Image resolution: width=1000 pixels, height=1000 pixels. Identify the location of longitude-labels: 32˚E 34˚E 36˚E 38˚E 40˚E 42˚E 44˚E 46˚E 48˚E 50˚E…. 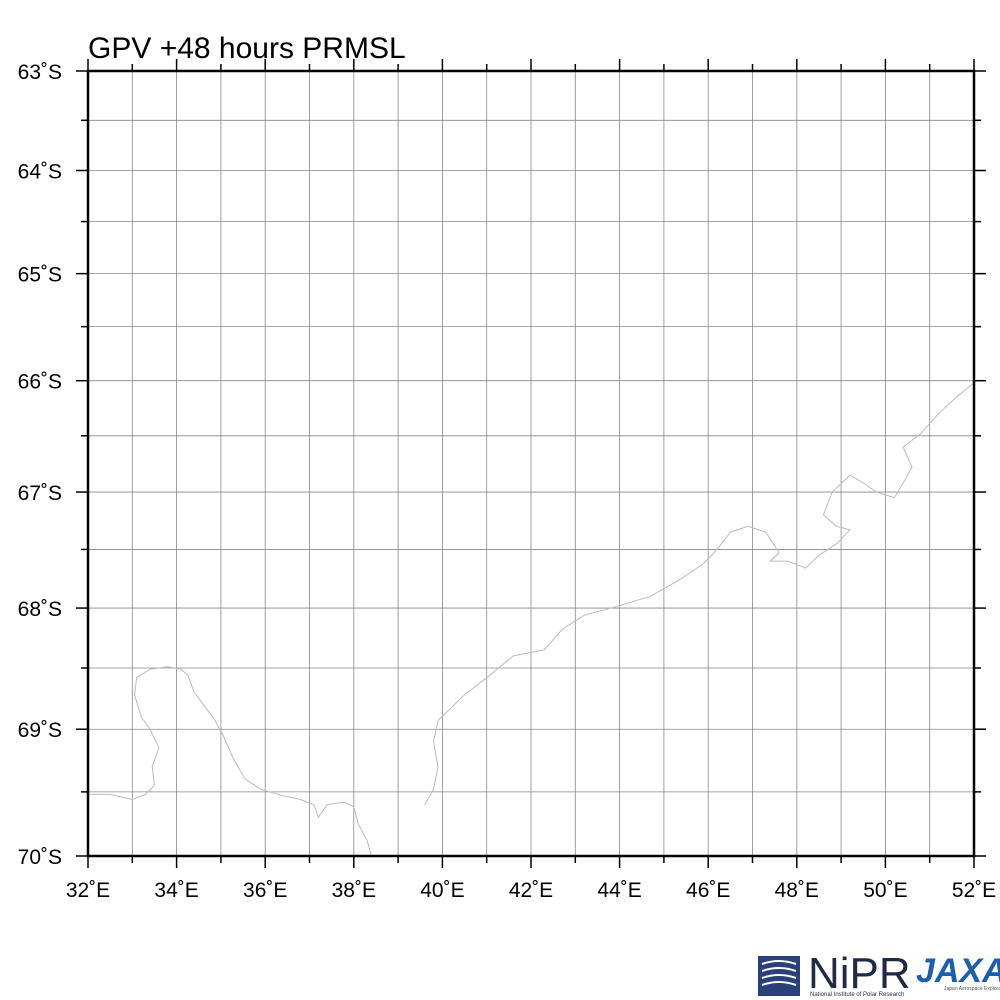
(531, 890).